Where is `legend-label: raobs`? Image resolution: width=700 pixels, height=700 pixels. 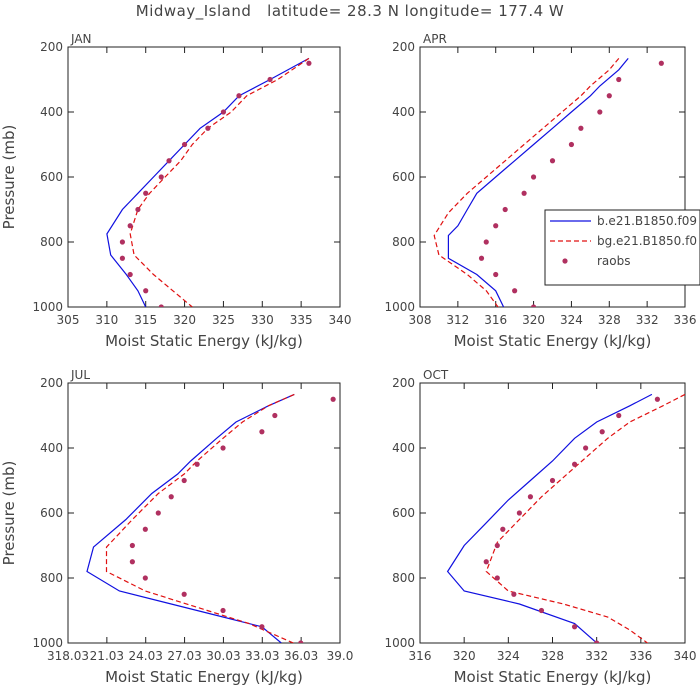 legend-label: raobs is located at coordinates (614, 261).